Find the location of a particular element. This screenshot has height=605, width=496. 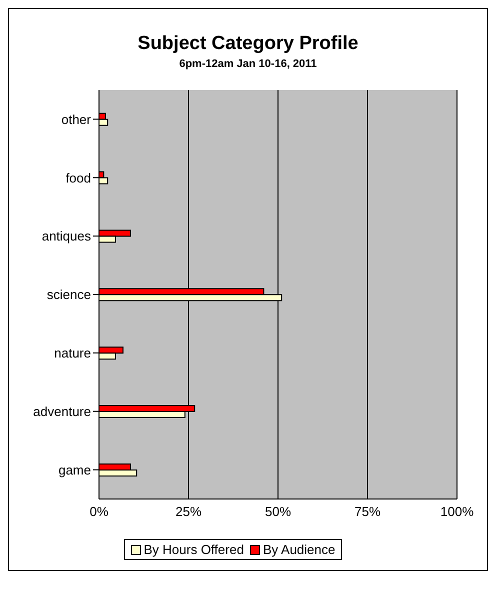

y-tick-label: adventure is located at coordinates (62, 411).